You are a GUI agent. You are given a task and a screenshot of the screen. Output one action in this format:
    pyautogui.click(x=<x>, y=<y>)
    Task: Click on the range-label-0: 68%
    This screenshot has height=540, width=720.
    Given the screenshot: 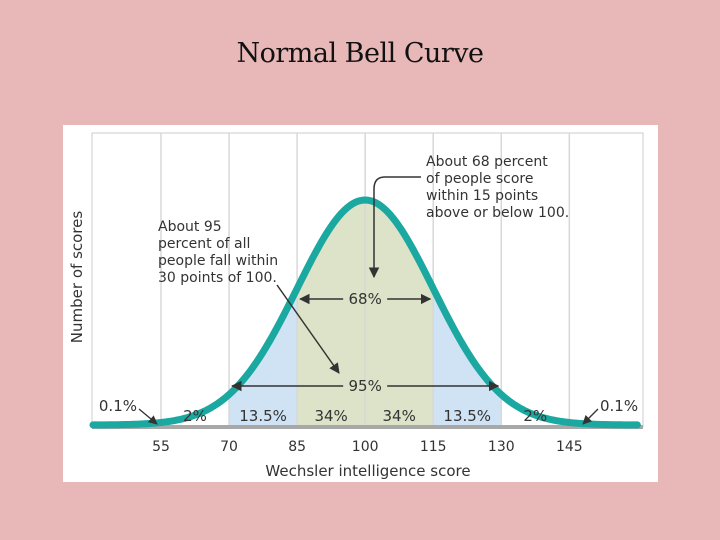 What is the action you would take?
    pyautogui.click(x=364, y=299)
    